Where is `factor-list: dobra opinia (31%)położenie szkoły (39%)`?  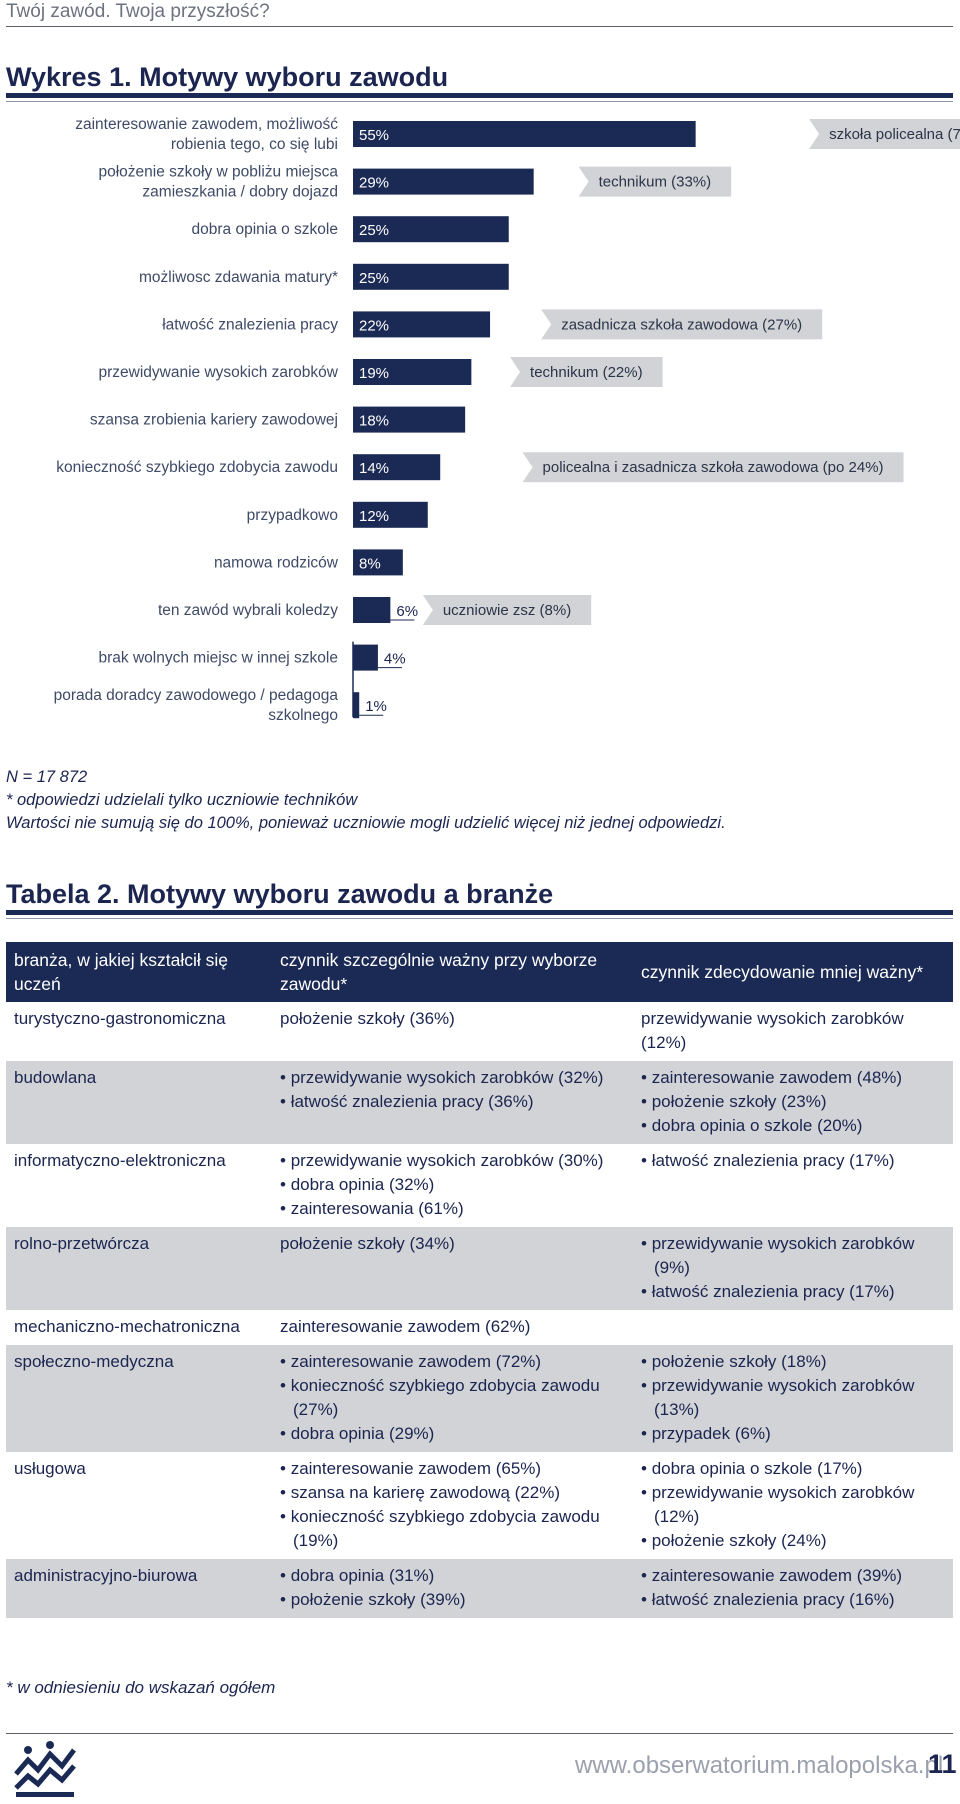 factor-list: dobra opinia (31%)położenie szkoły (39%) is located at coordinates (452, 1588).